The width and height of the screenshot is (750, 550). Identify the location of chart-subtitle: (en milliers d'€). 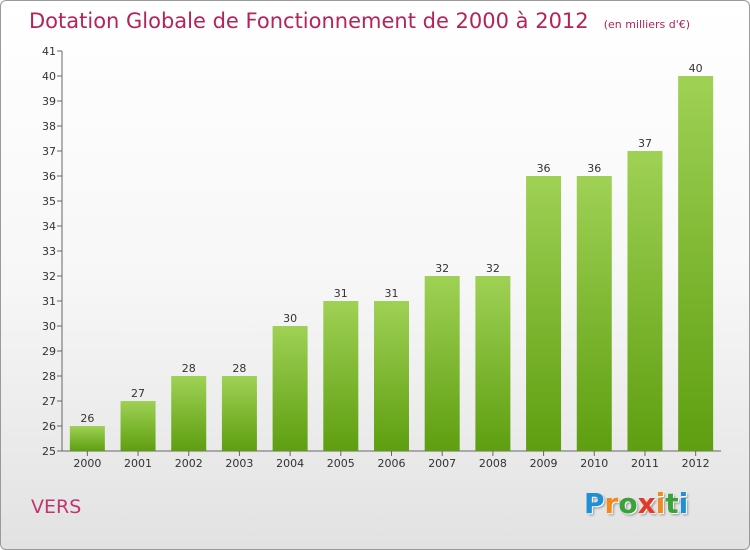
(647, 24).